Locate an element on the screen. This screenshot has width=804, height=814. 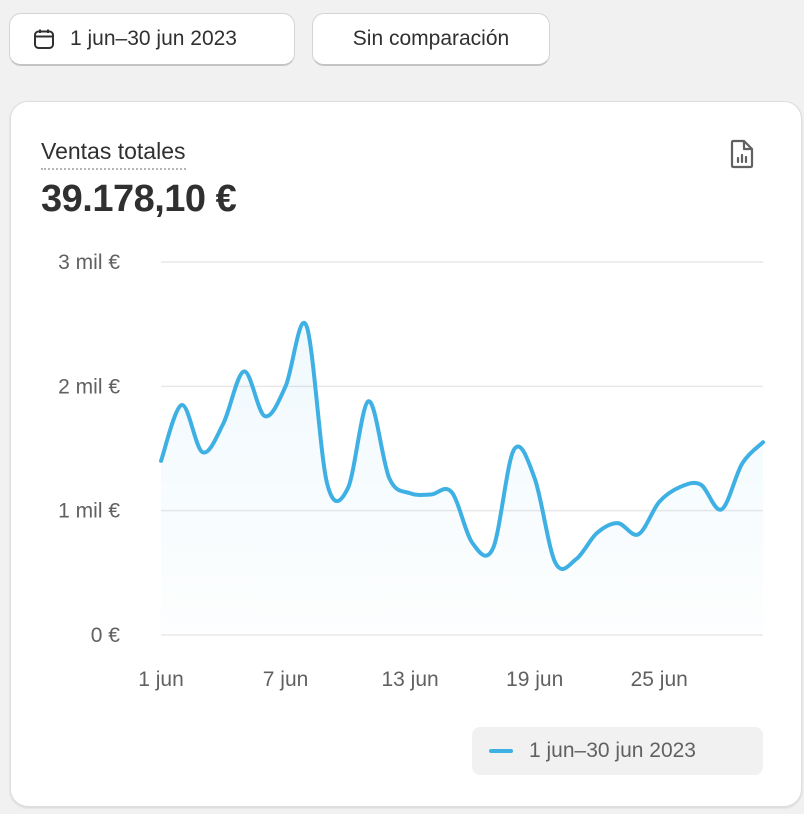
comparison-button: Sin comparación is located at coordinates (431, 39).